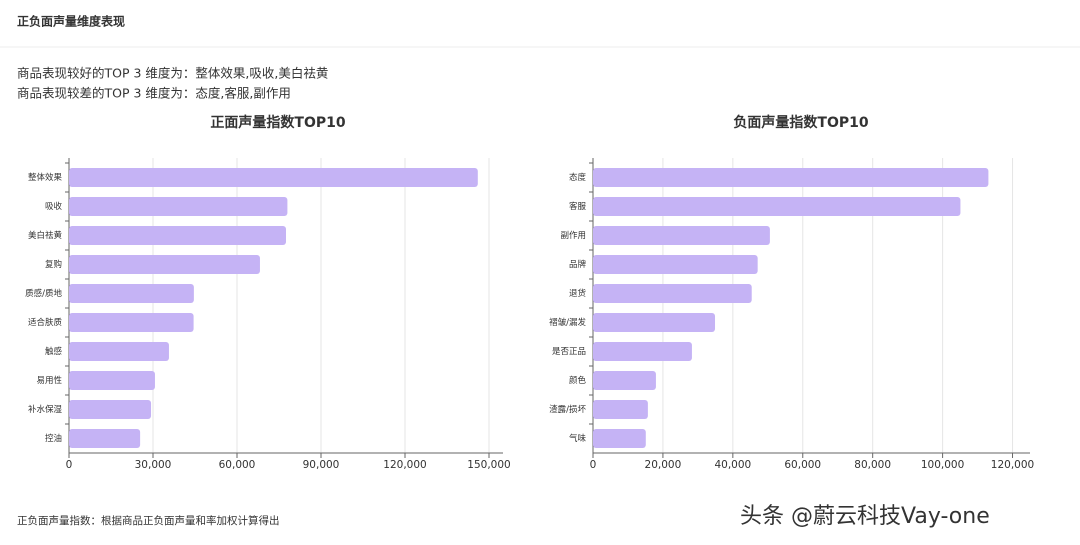 This screenshot has height=545, width=1080. Describe the element at coordinates (942, 465) in the screenshot. I see `x-tick-label: 100,000` at that location.